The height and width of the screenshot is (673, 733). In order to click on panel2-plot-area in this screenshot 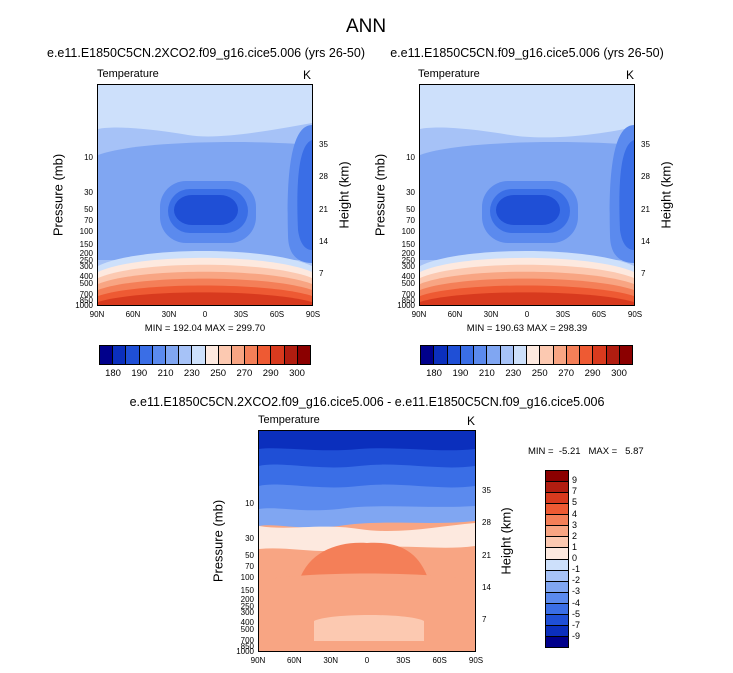, I will do `click(527, 195)`.